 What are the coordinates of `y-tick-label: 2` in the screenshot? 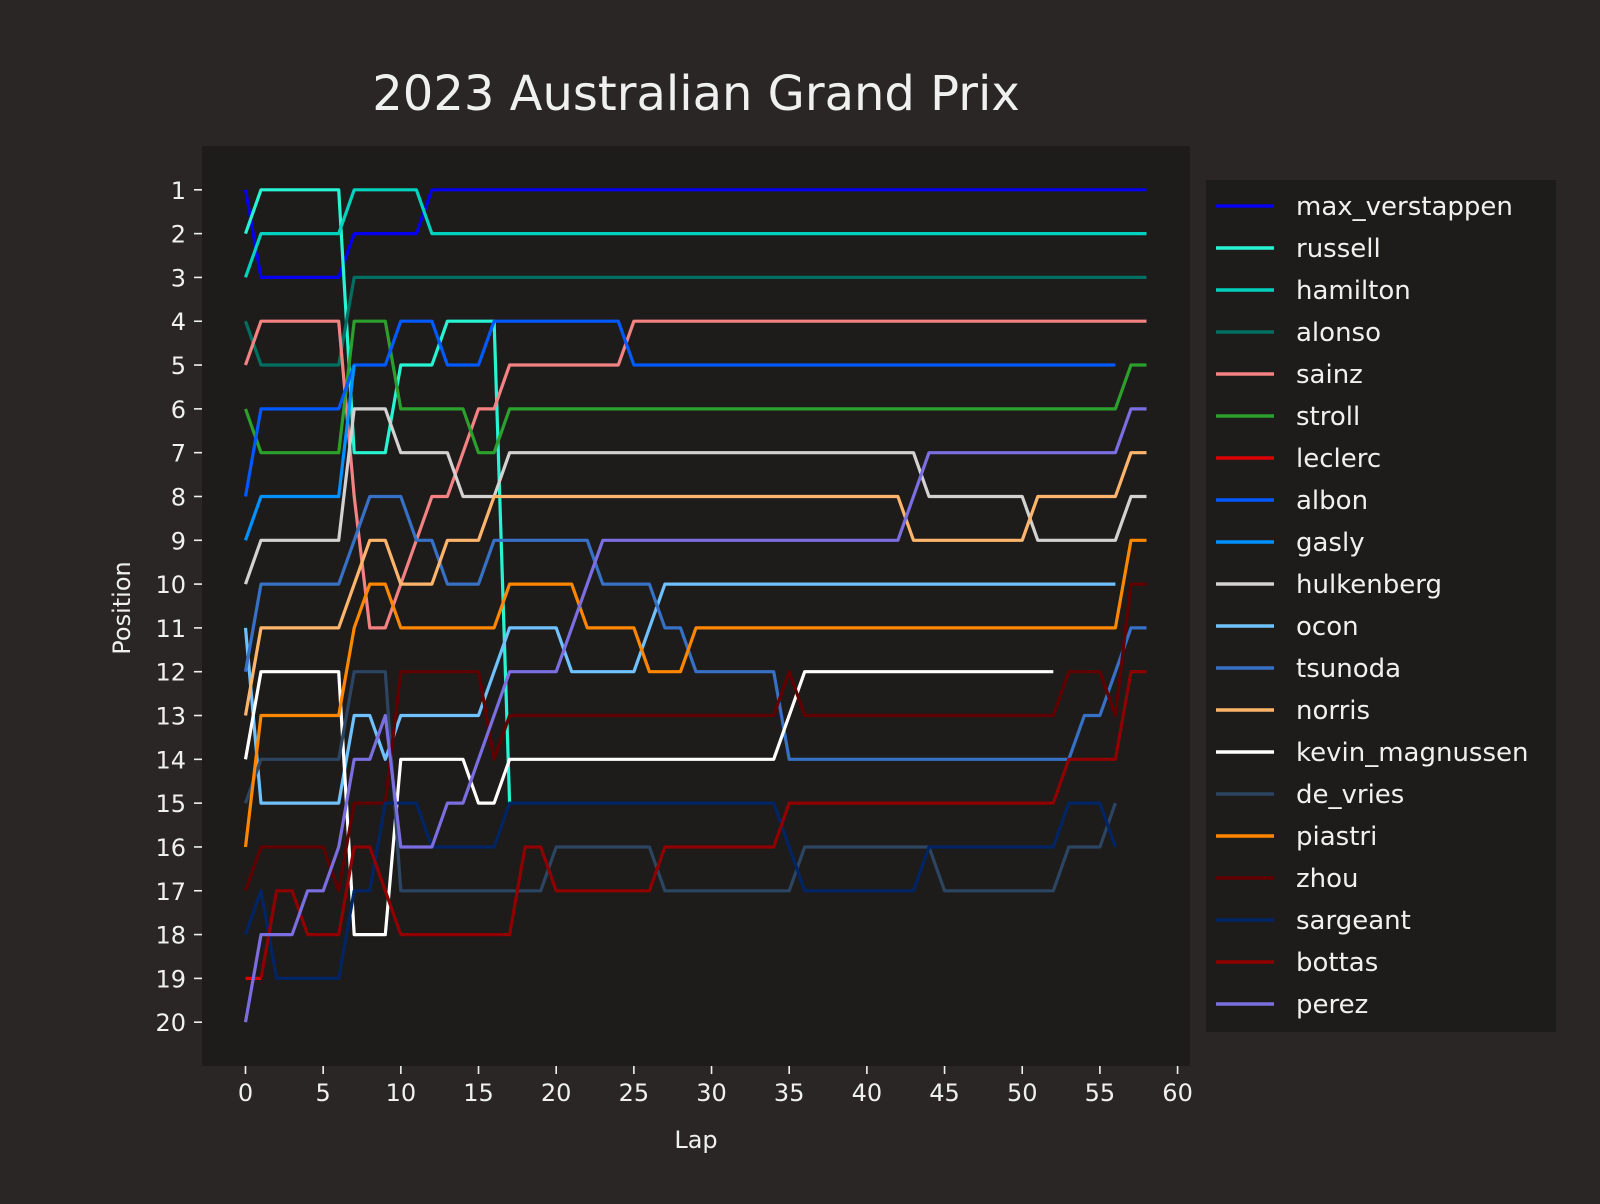 It's located at (178, 235).